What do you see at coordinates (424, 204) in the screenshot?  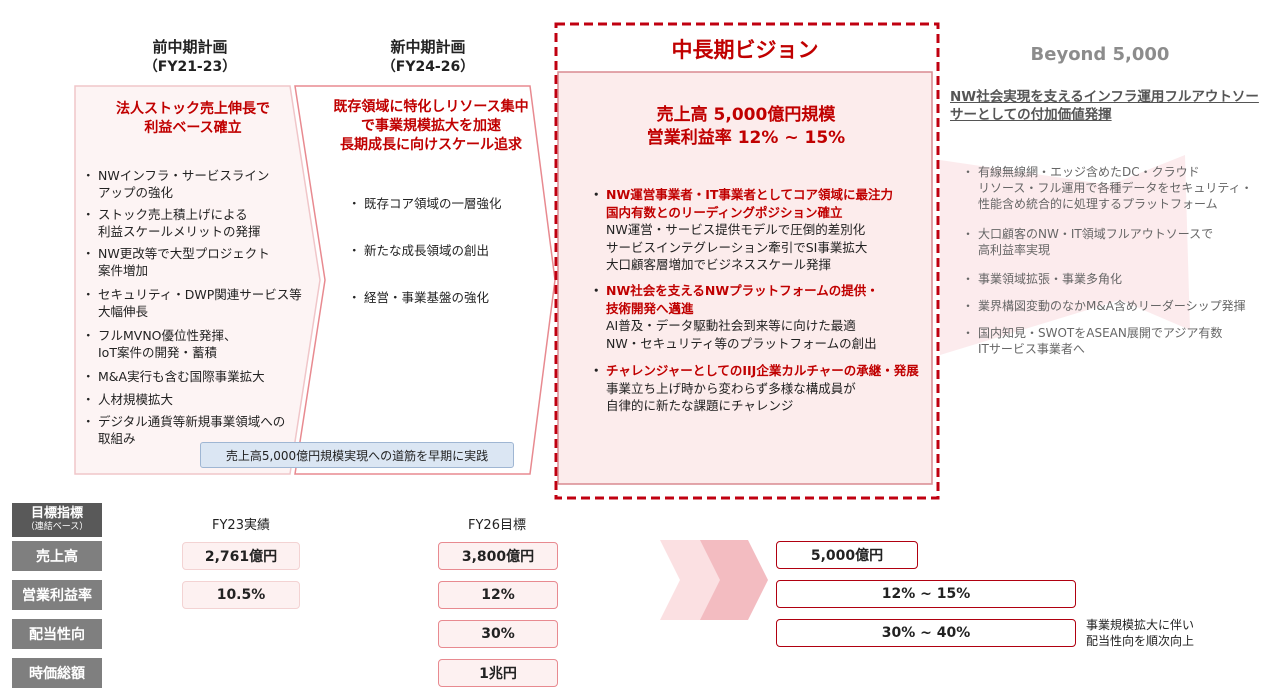 I see `list-item: 既存コア領域の一層強化` at bounding box center [424, 204].